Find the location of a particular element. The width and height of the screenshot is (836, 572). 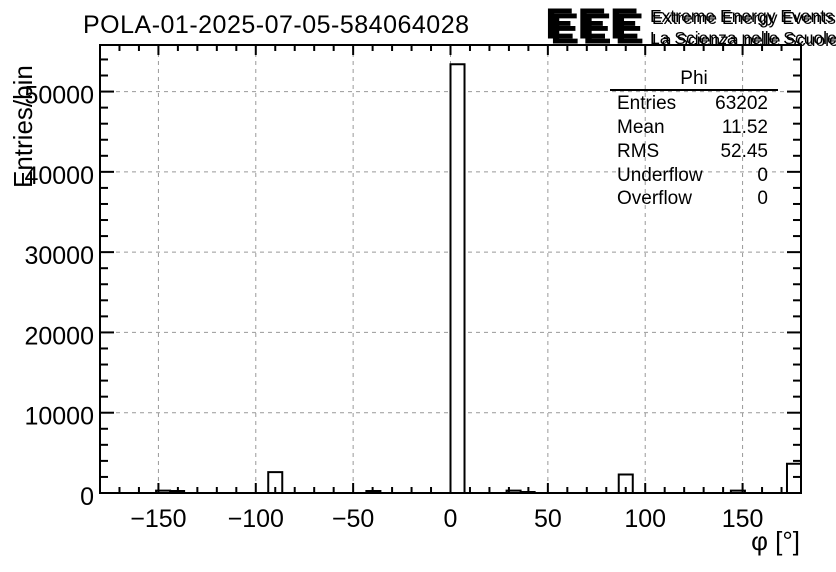

y-axis-title: Entries/bin is located at coordinates (23, 126).